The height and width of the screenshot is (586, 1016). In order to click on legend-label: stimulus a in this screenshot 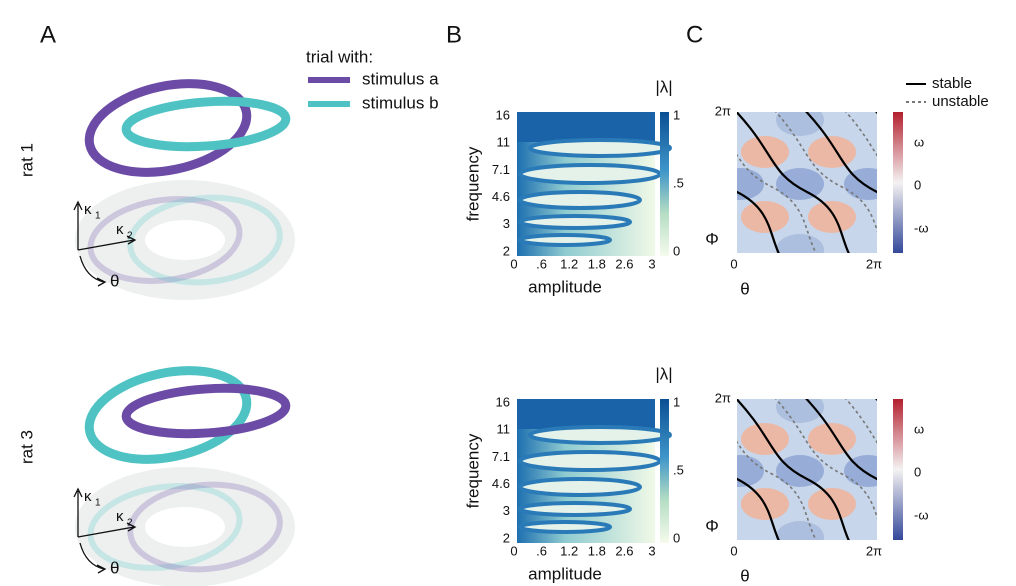, I will do `click(400, 78)`.